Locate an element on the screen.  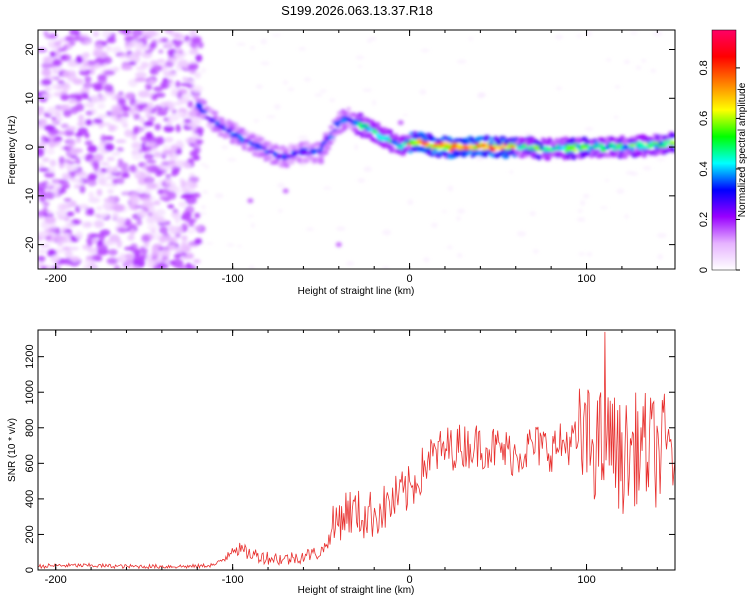
spectrogram-y-label: Frequency (Hz) is located at coordinates (12, 150).